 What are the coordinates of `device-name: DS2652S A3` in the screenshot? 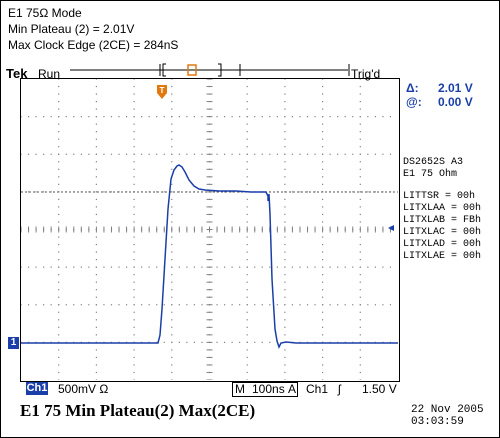 It's located at (433, 162).